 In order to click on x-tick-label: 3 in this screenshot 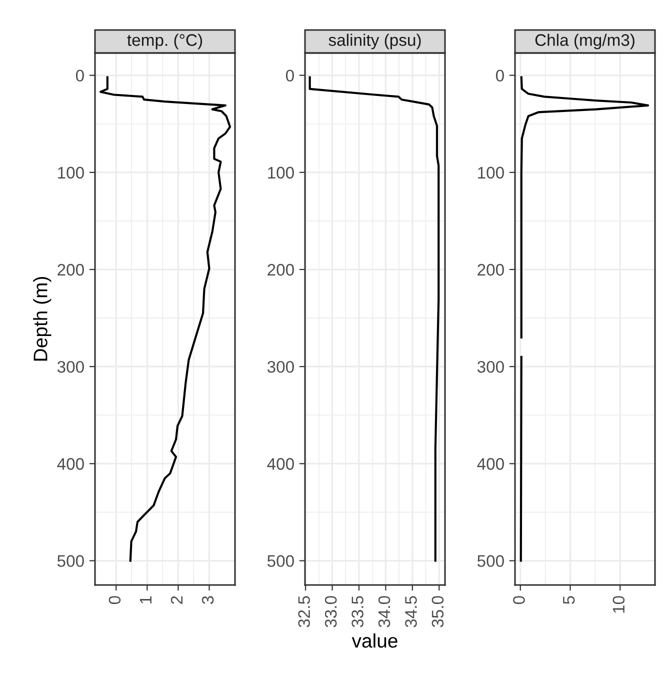, I will do `click(208, 600)`.